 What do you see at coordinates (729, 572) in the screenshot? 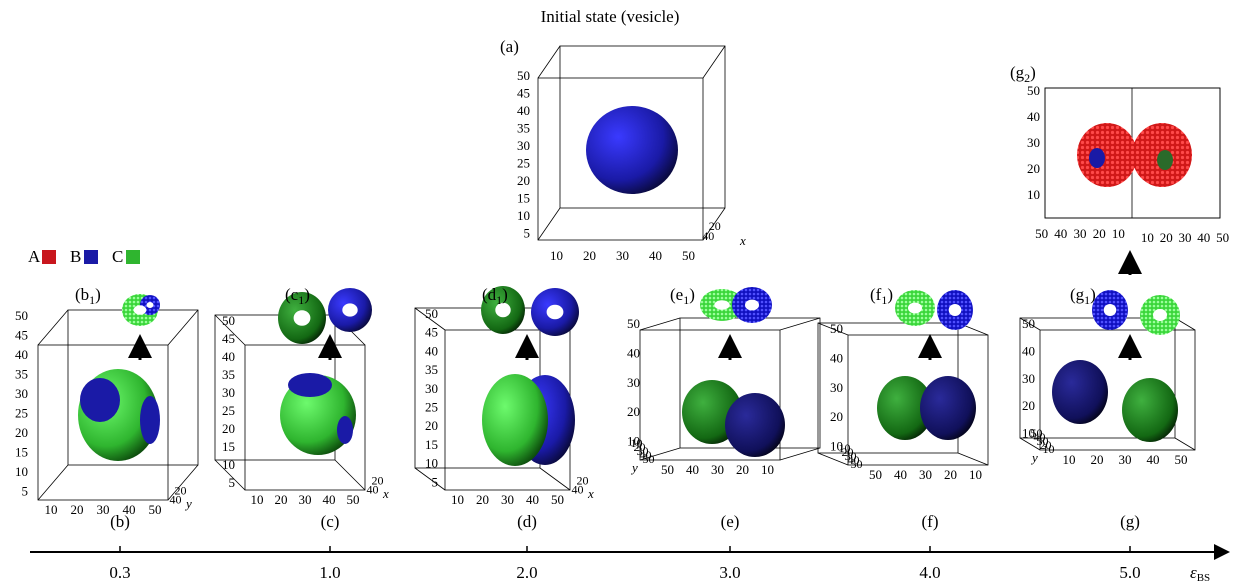
I see `axis-tick-label: 3.0` at bounding box center [729, 572].